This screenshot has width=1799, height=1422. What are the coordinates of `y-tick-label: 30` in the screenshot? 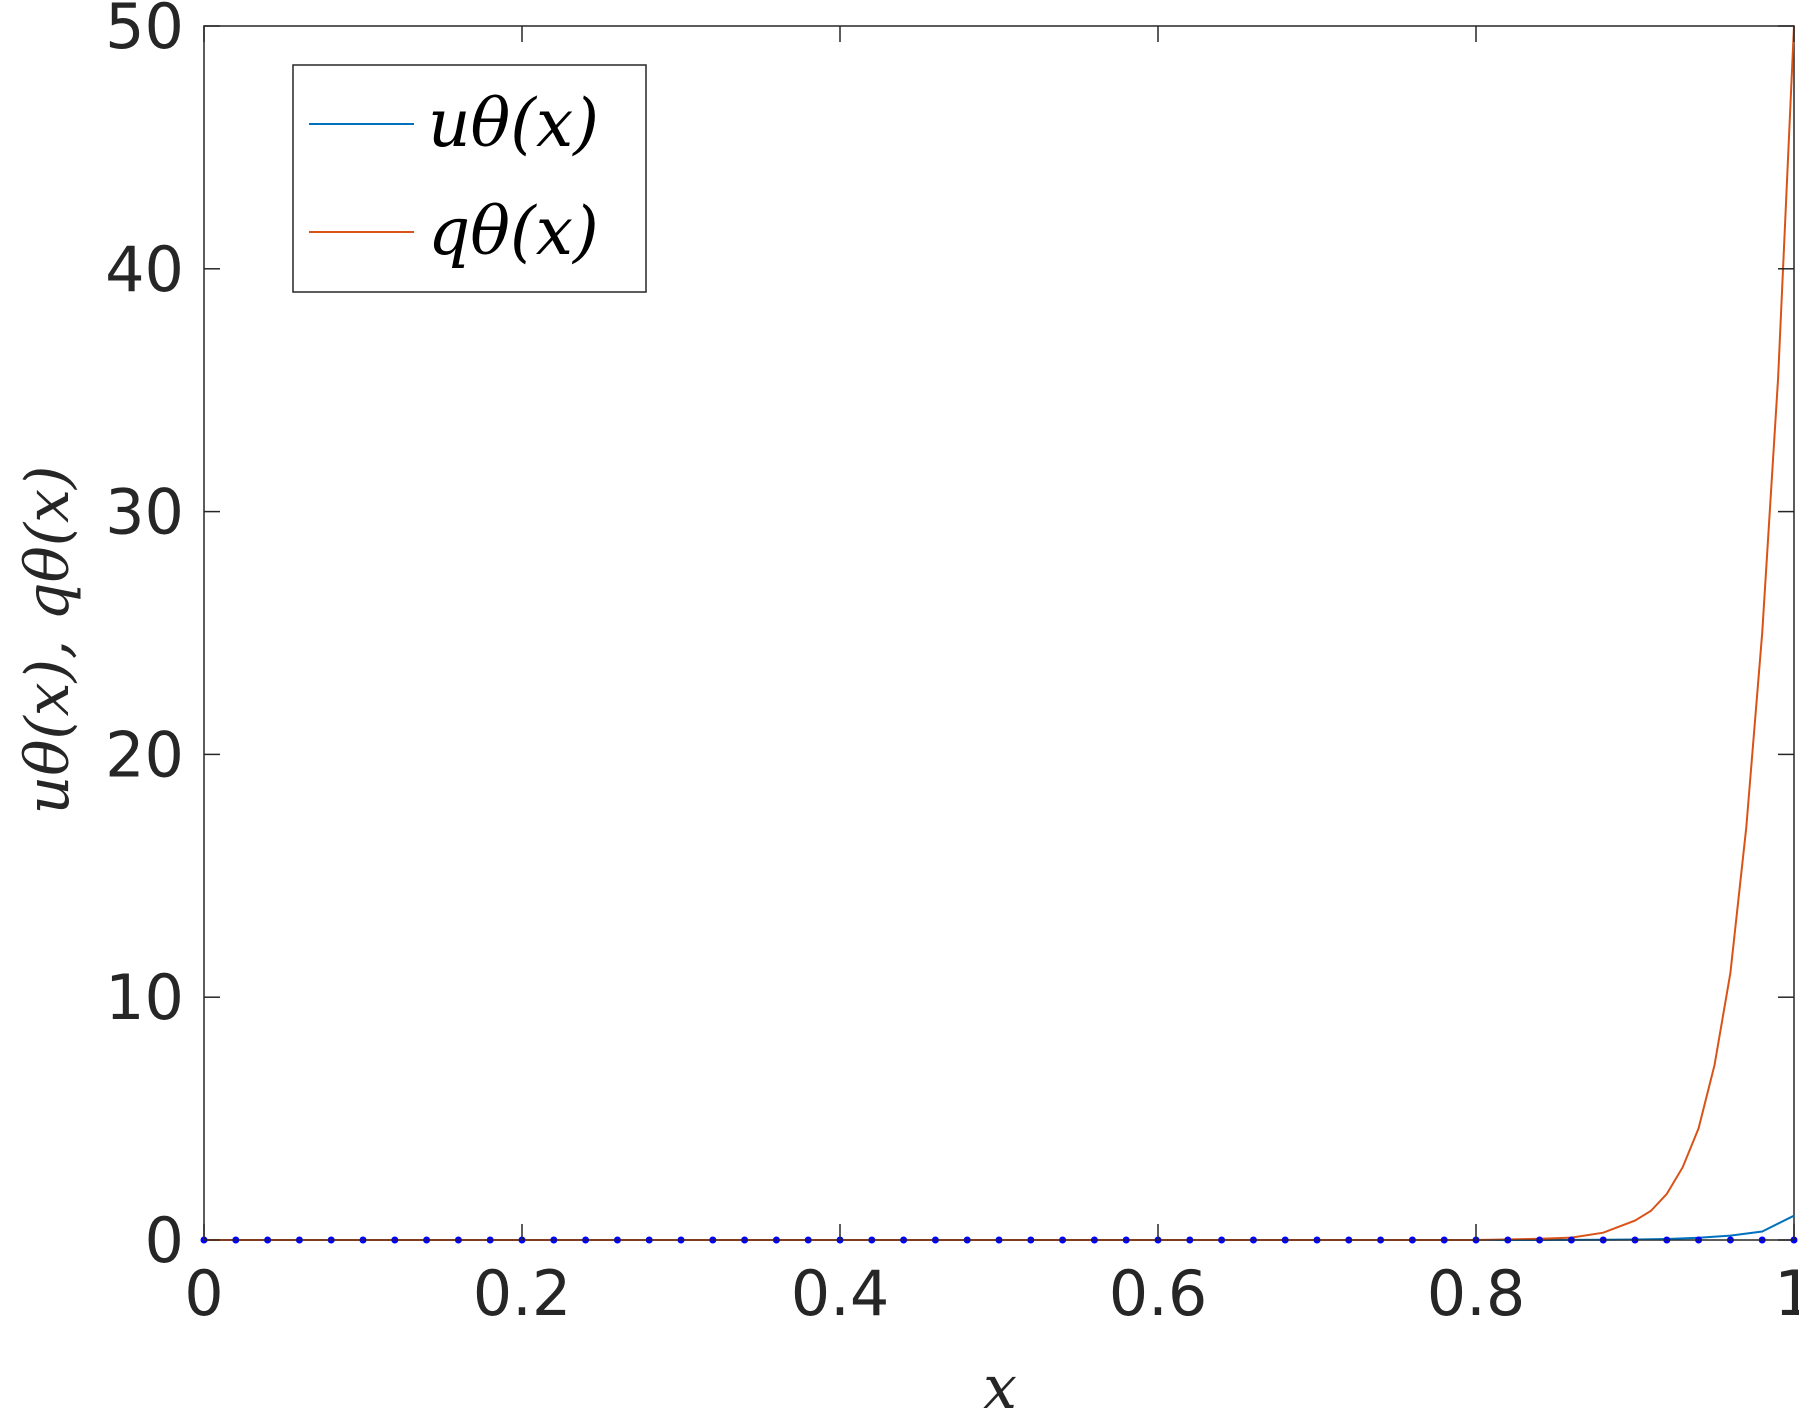 It's located at (144, 512).